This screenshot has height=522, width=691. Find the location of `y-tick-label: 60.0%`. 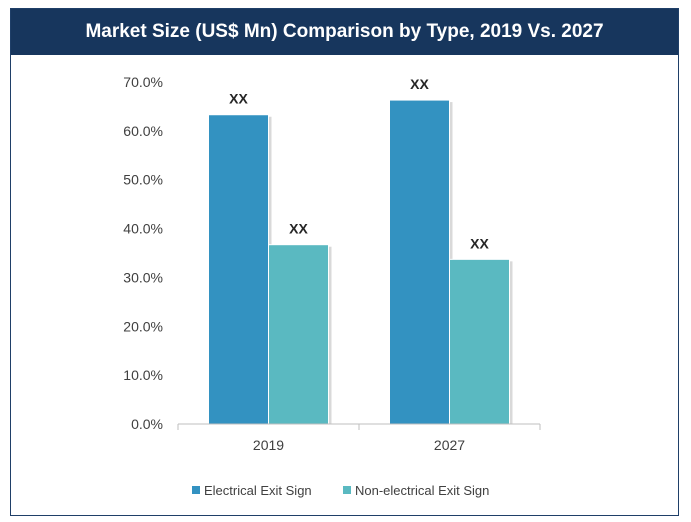

y-tick-label: 60.0% is located at coordinates (143, 131).